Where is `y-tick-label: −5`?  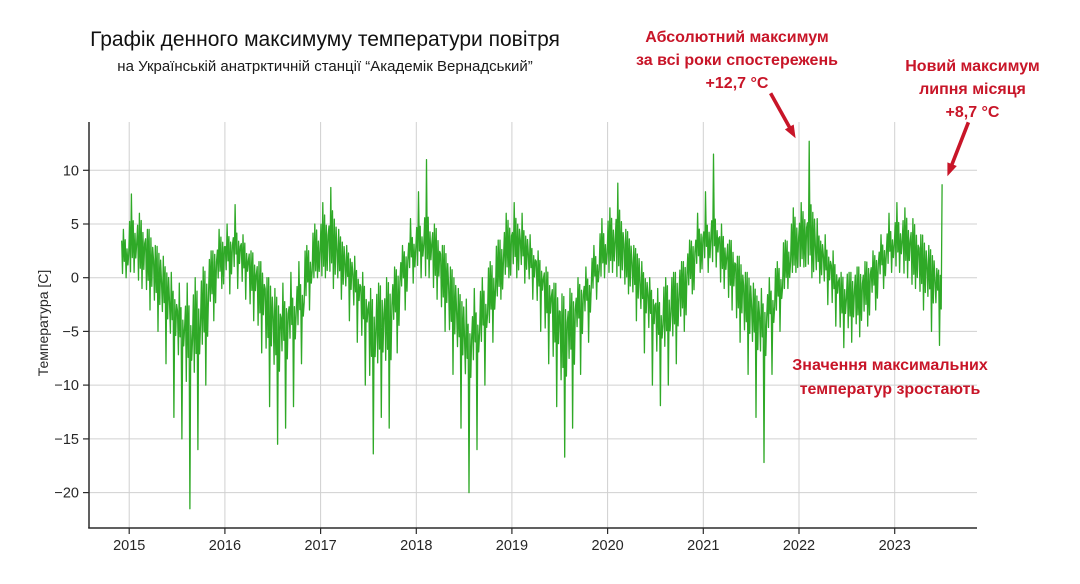
y-tick-label: −5 is located at coordinates (70, 332).